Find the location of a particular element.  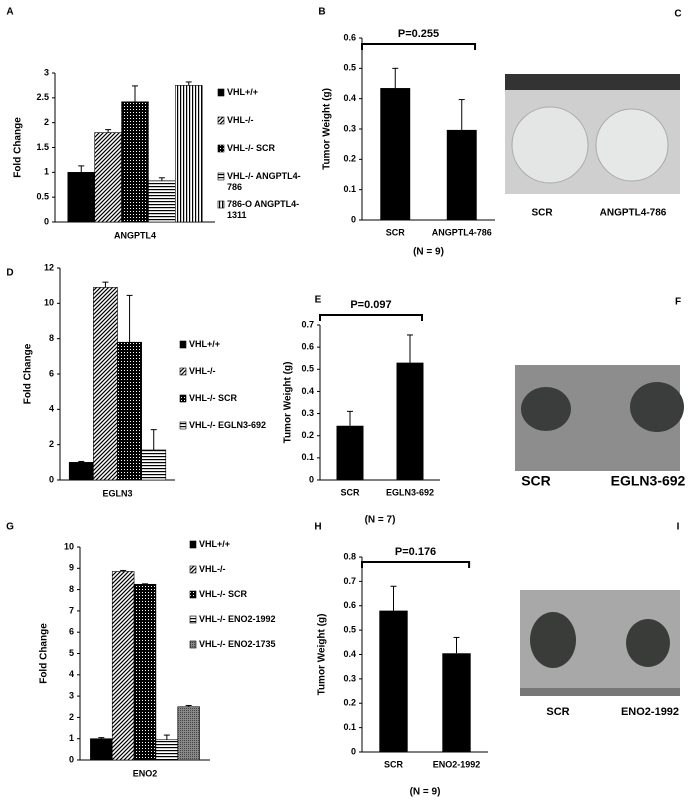

panel-letter: G is located at coordinates (10, 527).